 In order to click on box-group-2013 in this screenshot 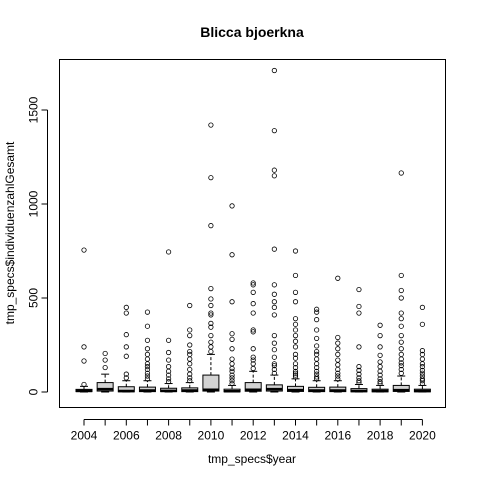, I will do `click(274, 230)`.